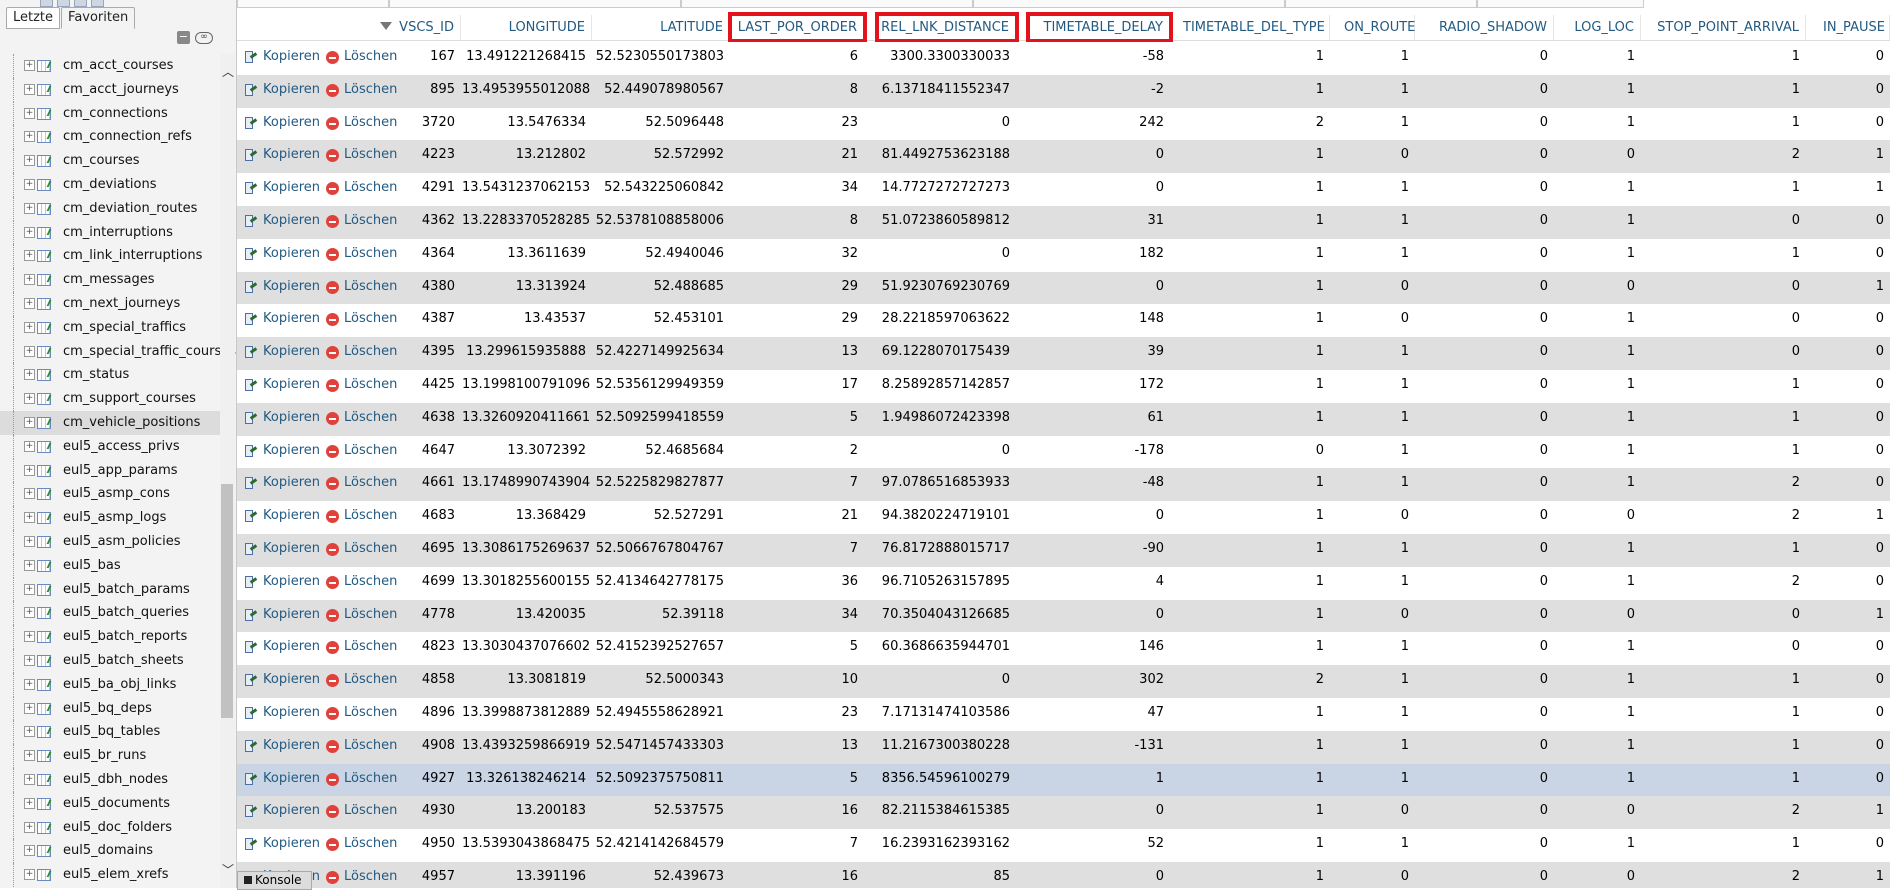  I want to click on sidebar-item-eul5_elem_xrefs: + eul5_elem_xrefs, so click(110, 875).